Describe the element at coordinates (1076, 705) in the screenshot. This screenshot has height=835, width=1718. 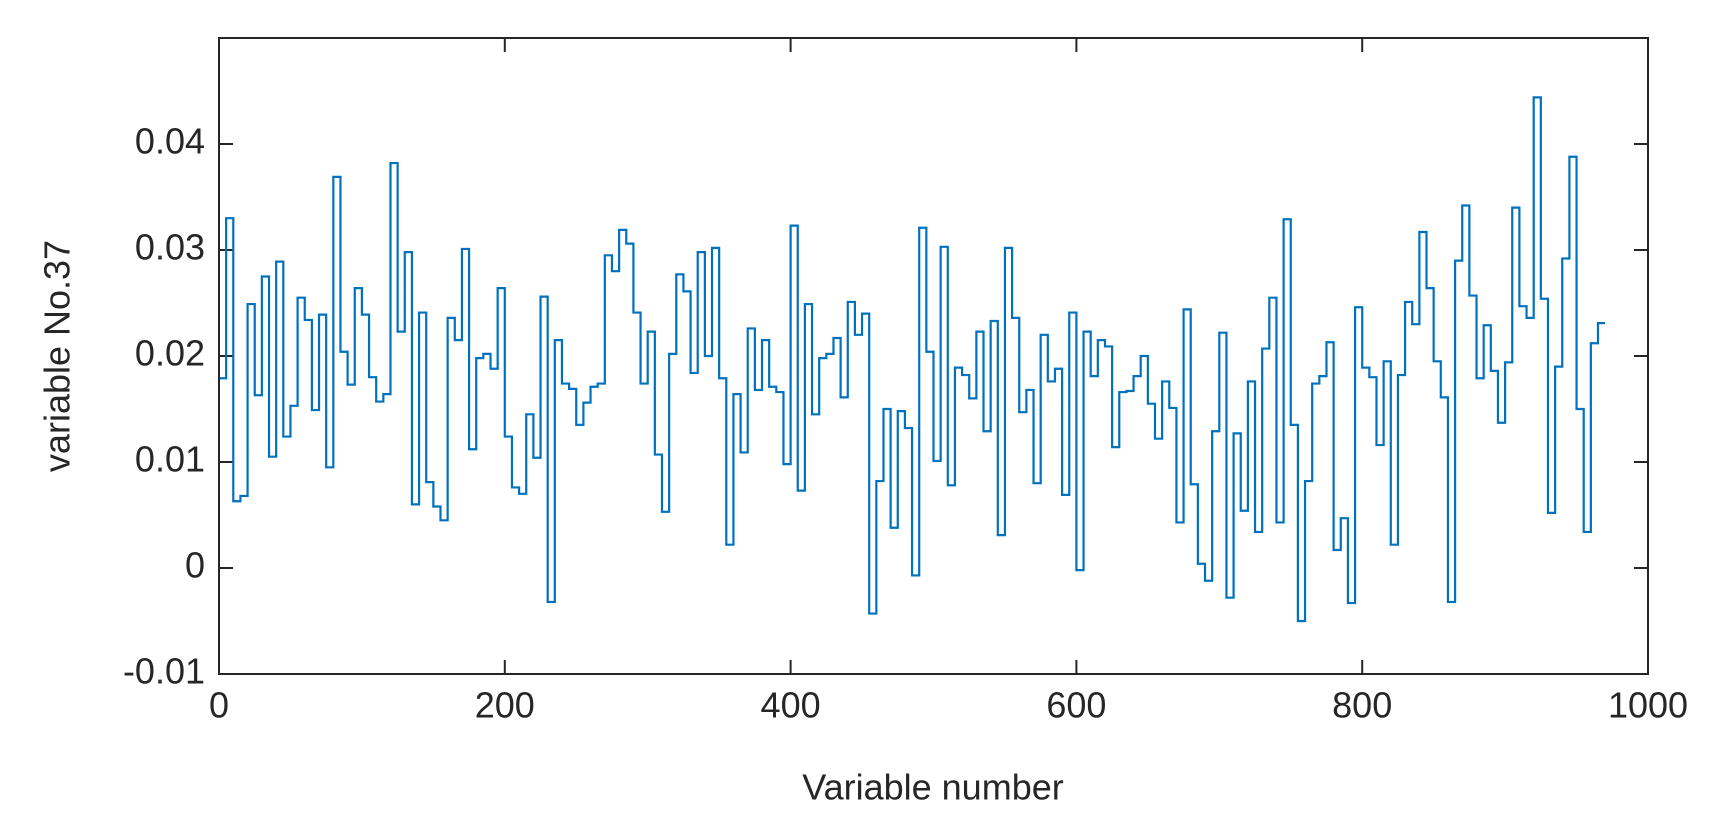
I see `x-tick-label: 600` at that location.